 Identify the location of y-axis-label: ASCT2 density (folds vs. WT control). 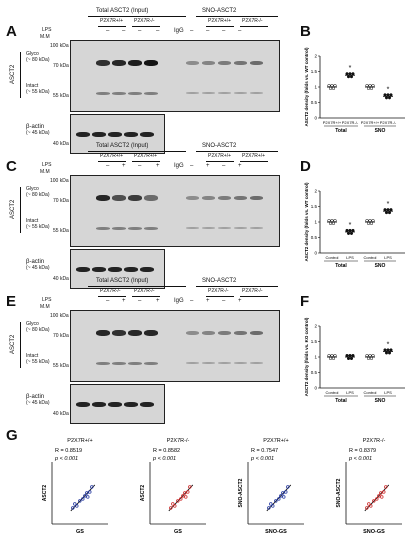
(306, 87).